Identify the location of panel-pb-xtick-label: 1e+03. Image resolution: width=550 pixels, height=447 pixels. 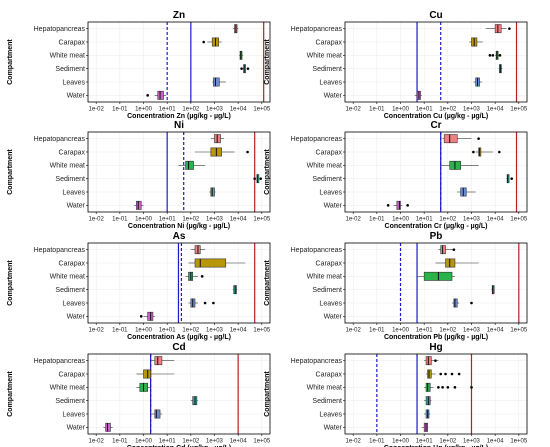
(472, 331).